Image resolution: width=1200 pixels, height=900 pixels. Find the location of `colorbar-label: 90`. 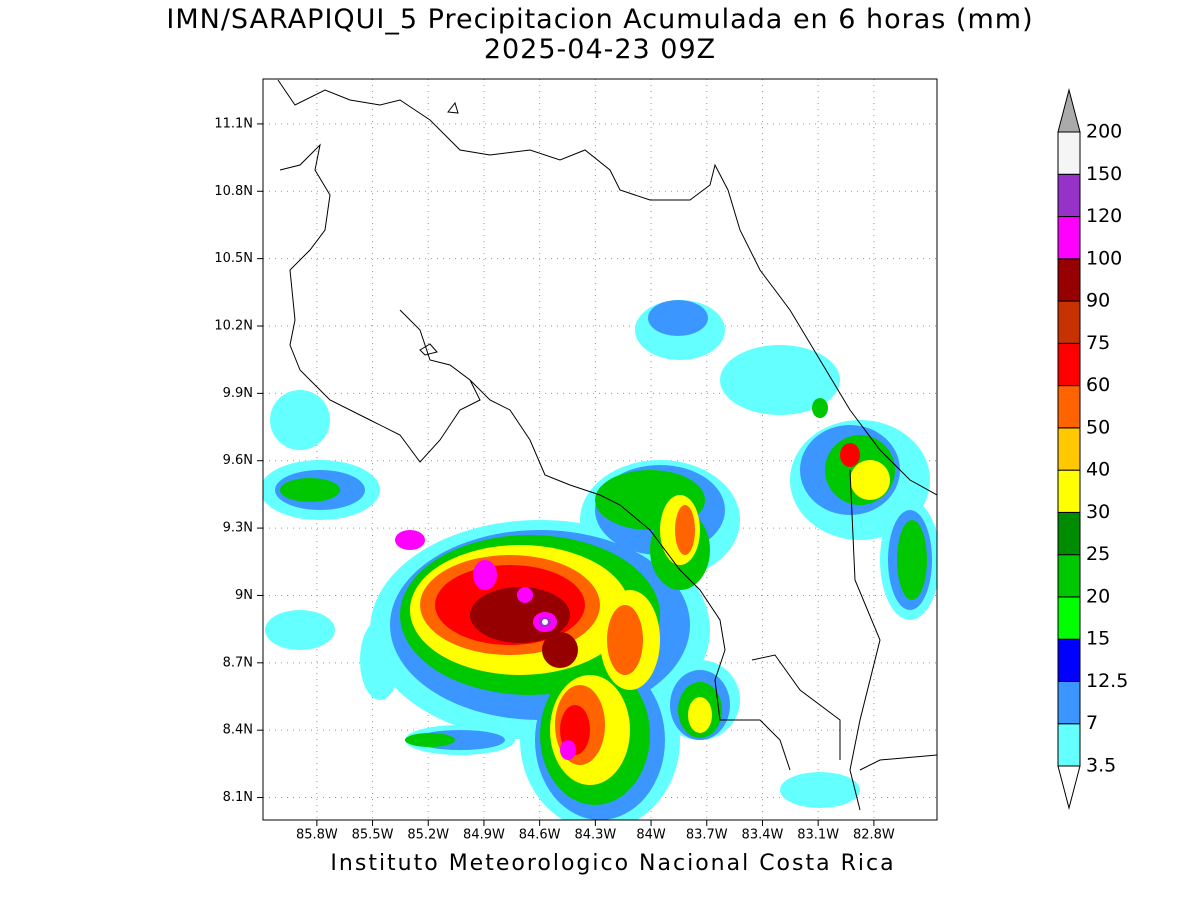

colorbar-label: 90 is located at coordinates (1098, 301).